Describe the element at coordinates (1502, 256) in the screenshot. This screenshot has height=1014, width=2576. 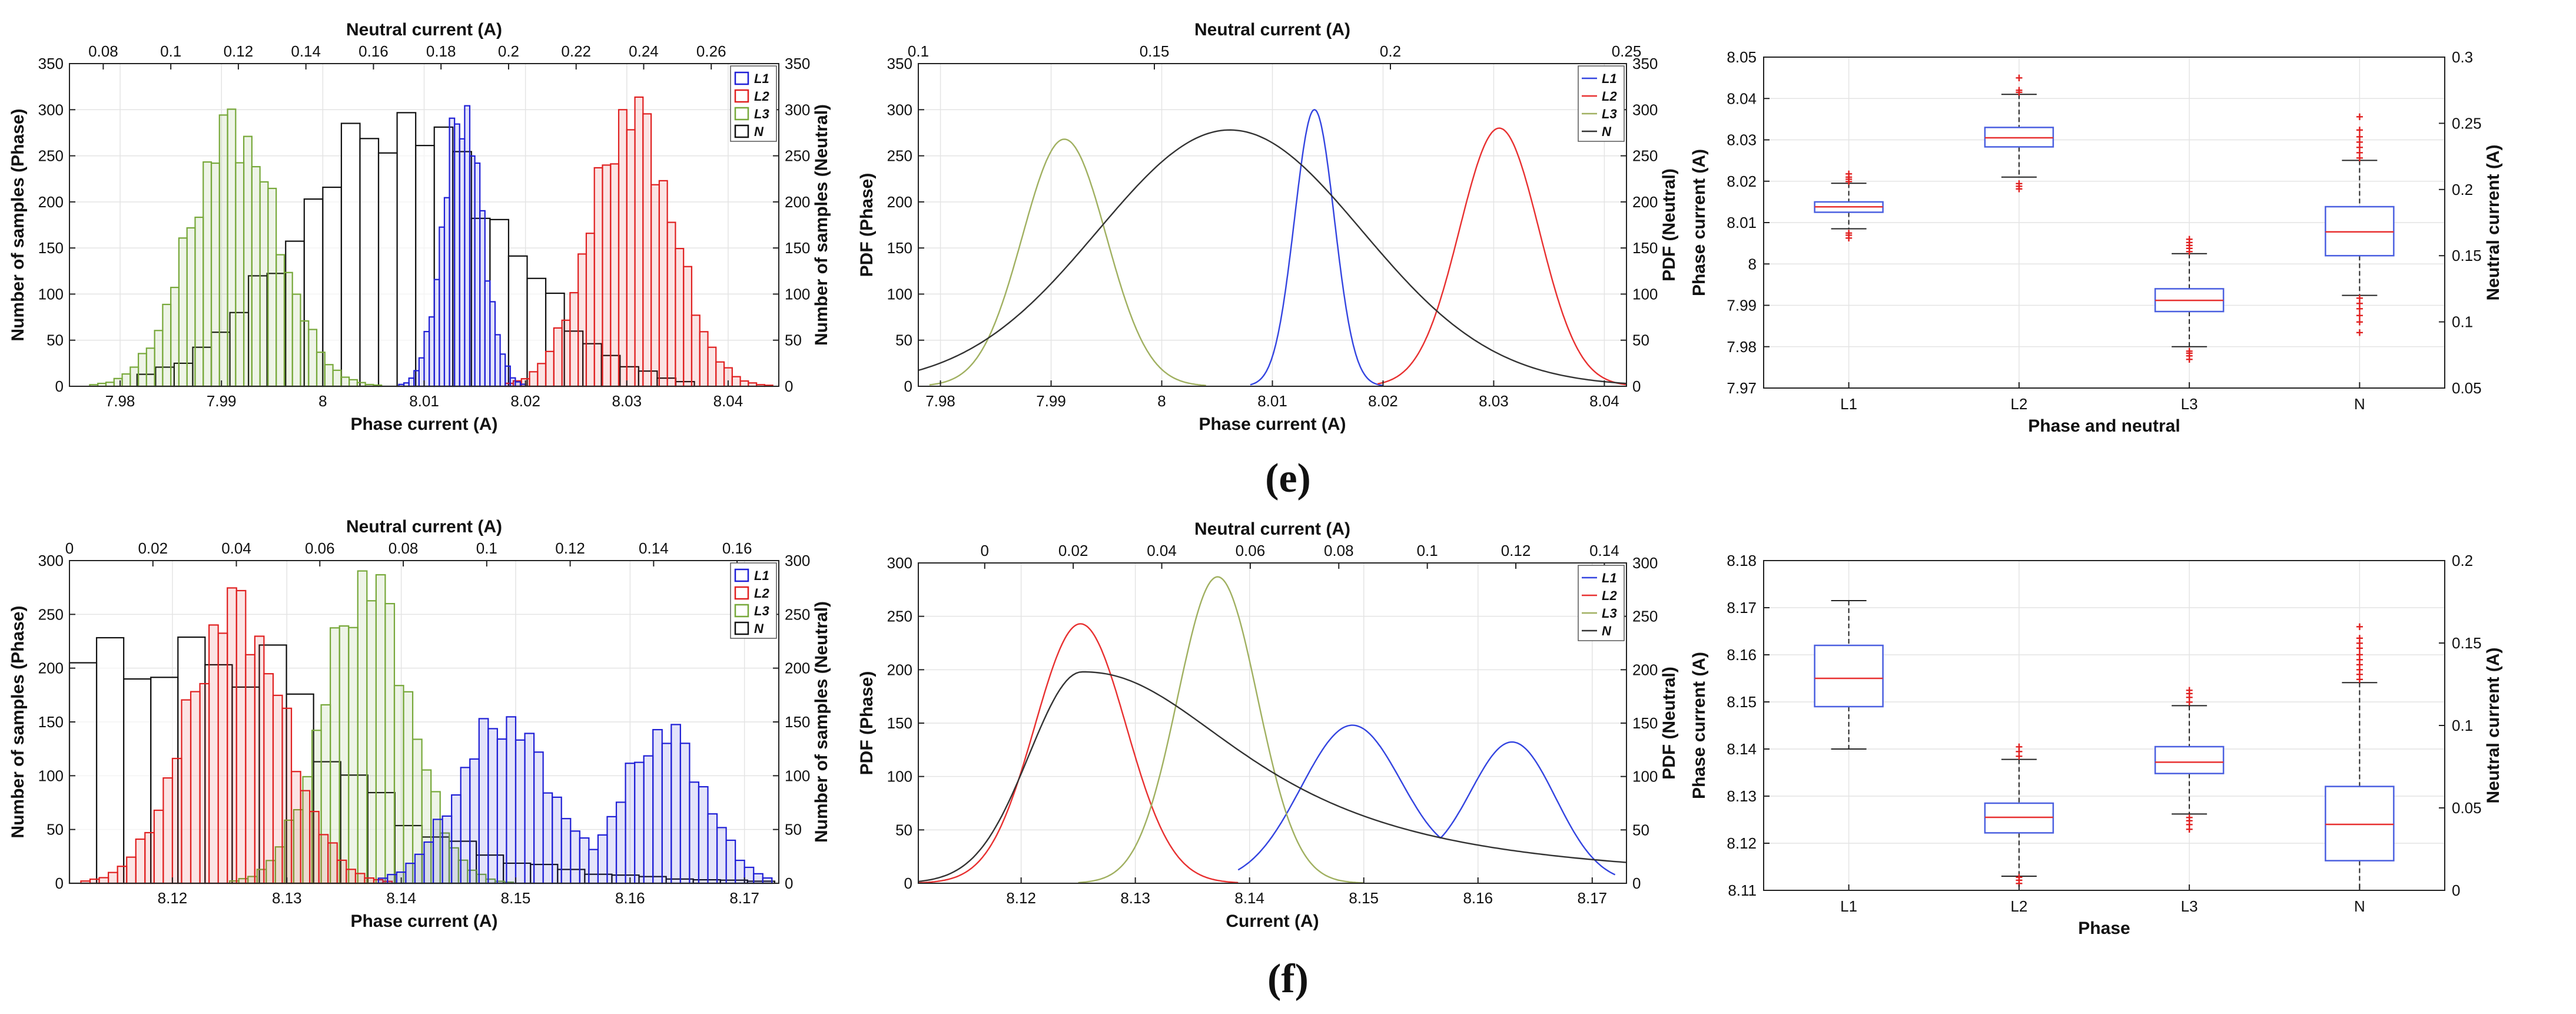
I see `e-pdf-line-l2` at that location.